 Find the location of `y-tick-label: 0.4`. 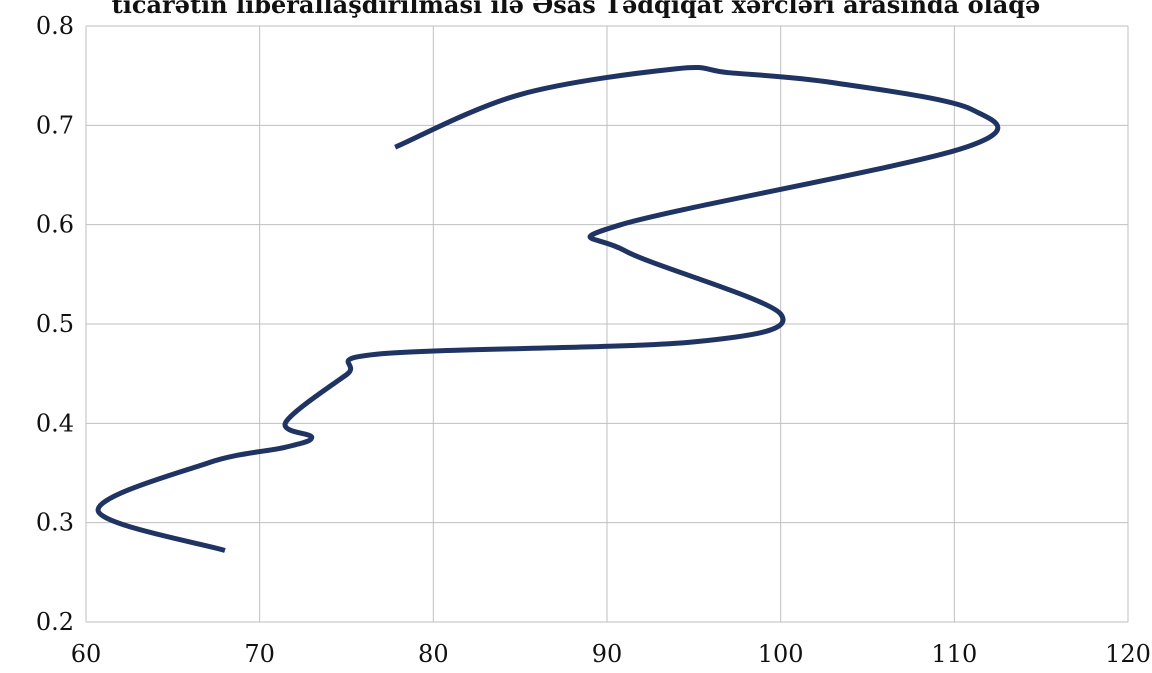

y-tick-label: 0.4 is located at coordinates (55, 423).